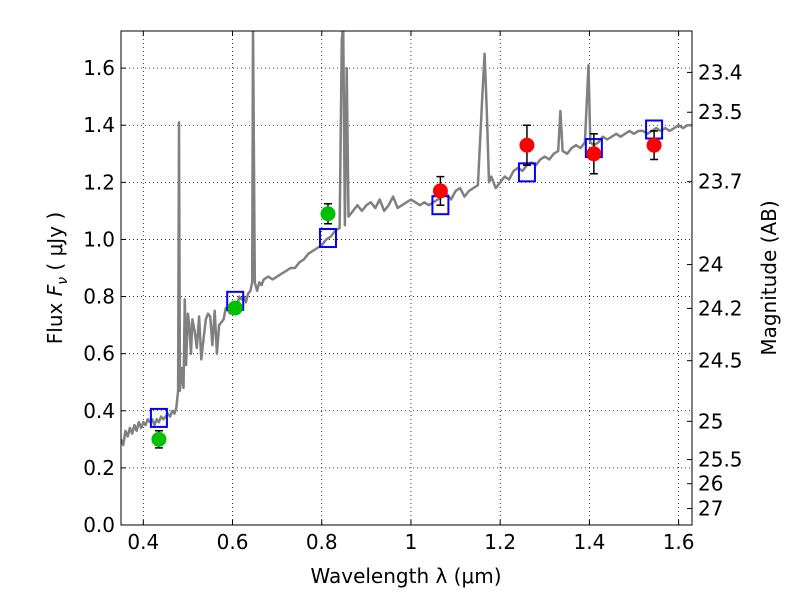 The image size is (800, 600). Describe the element at coordinates (99, 525) in the screenshot. I see `y-tick-label: 0.0` at that location.